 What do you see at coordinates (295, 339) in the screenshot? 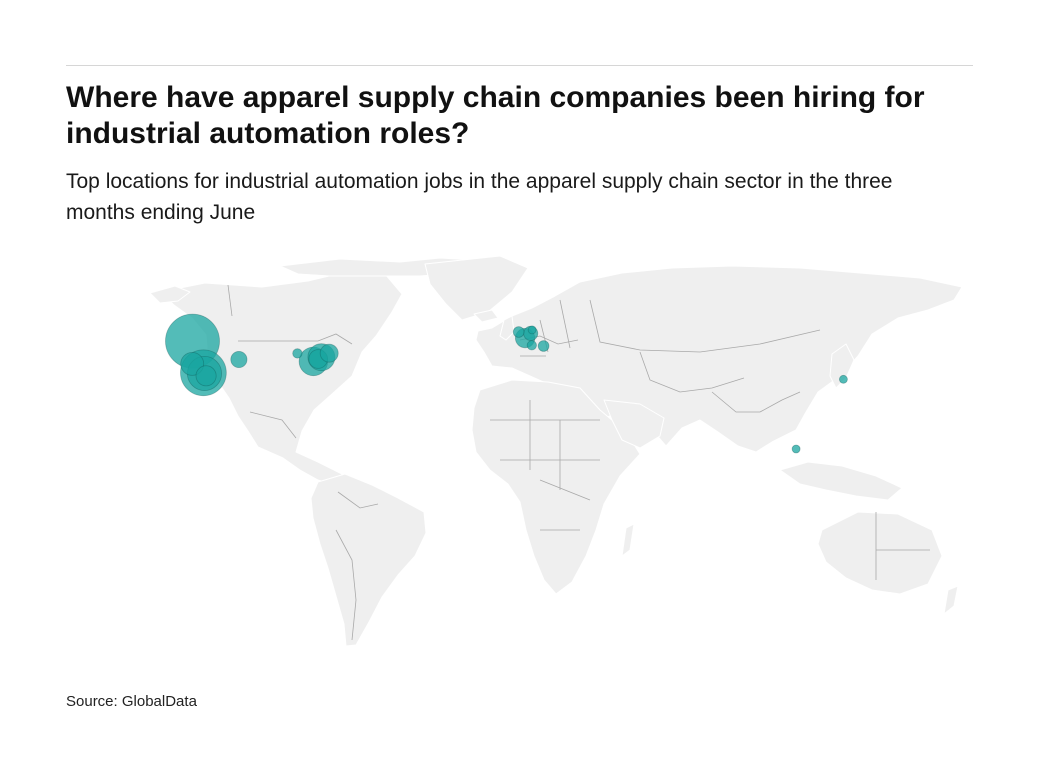
I see `border-us-canada` at bounding box center [295, 339].